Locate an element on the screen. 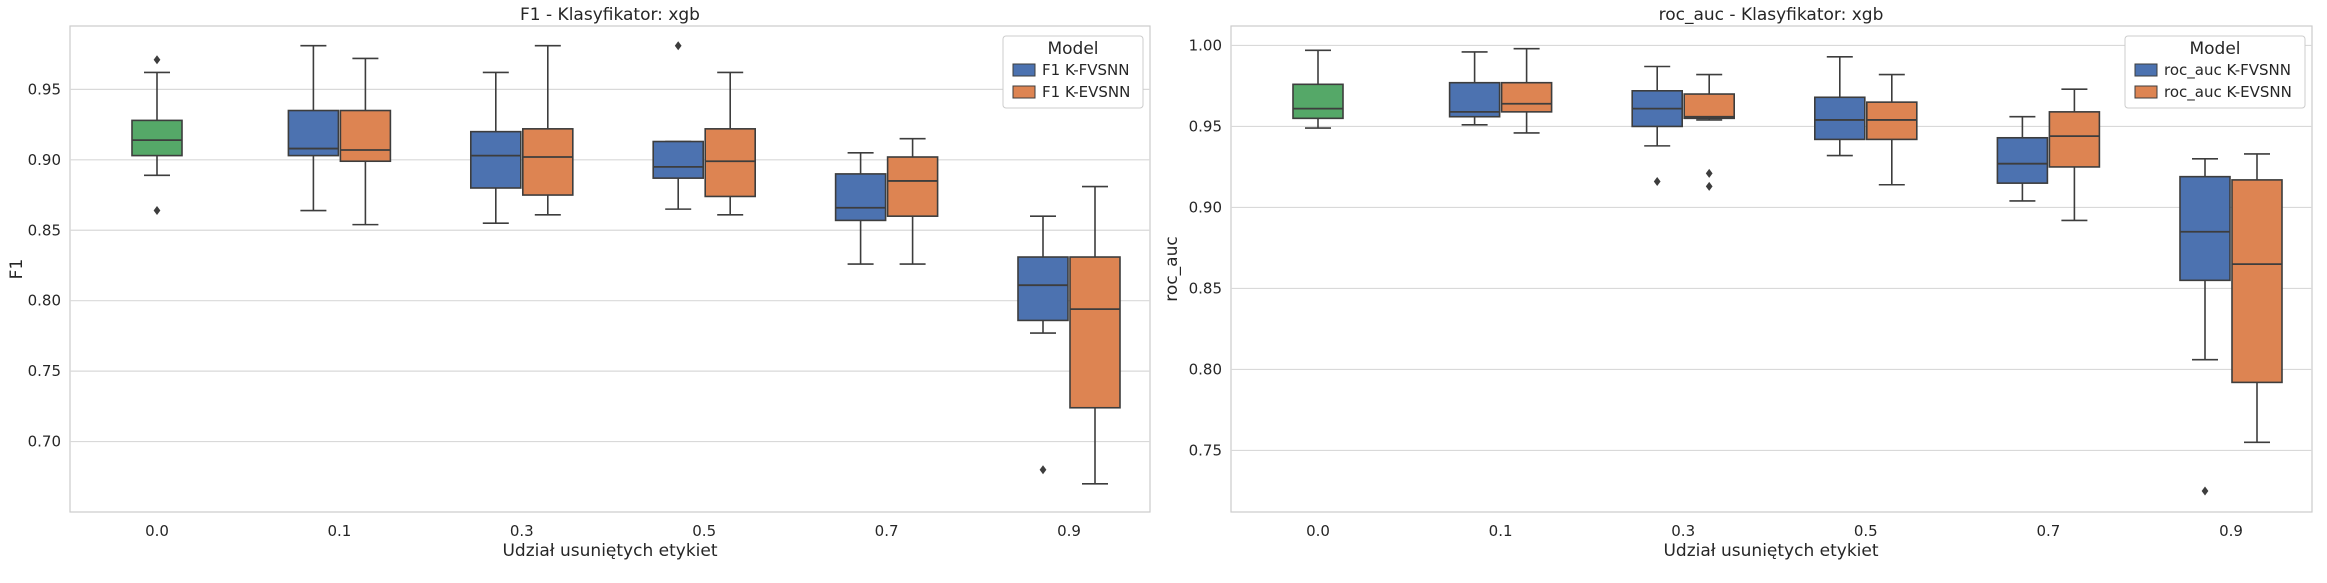 This screenshot has height=583, width=2327. legend: Model F1 K-FVSNN F1 K-EVSNN is located at coordinates (1073, 72).